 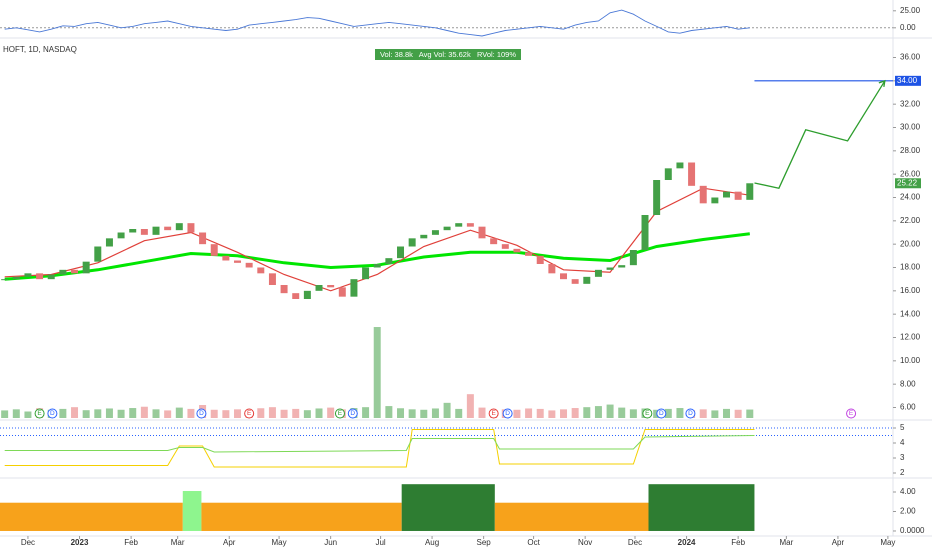 I want to click on y-tick-label: 2, so click(x=902, y=472).